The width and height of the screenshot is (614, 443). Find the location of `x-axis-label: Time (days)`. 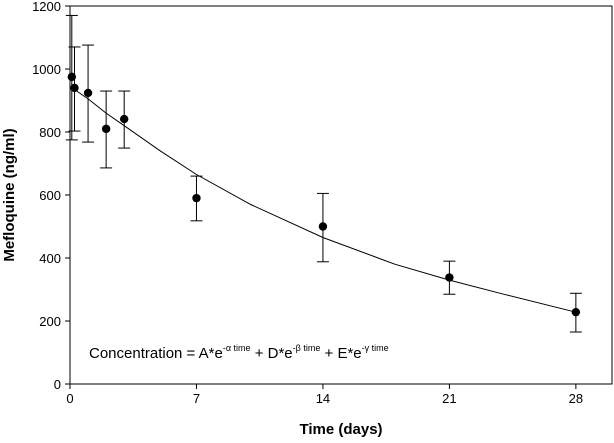

x-axis-label: Time (days) is located at coordinates (340, 429).